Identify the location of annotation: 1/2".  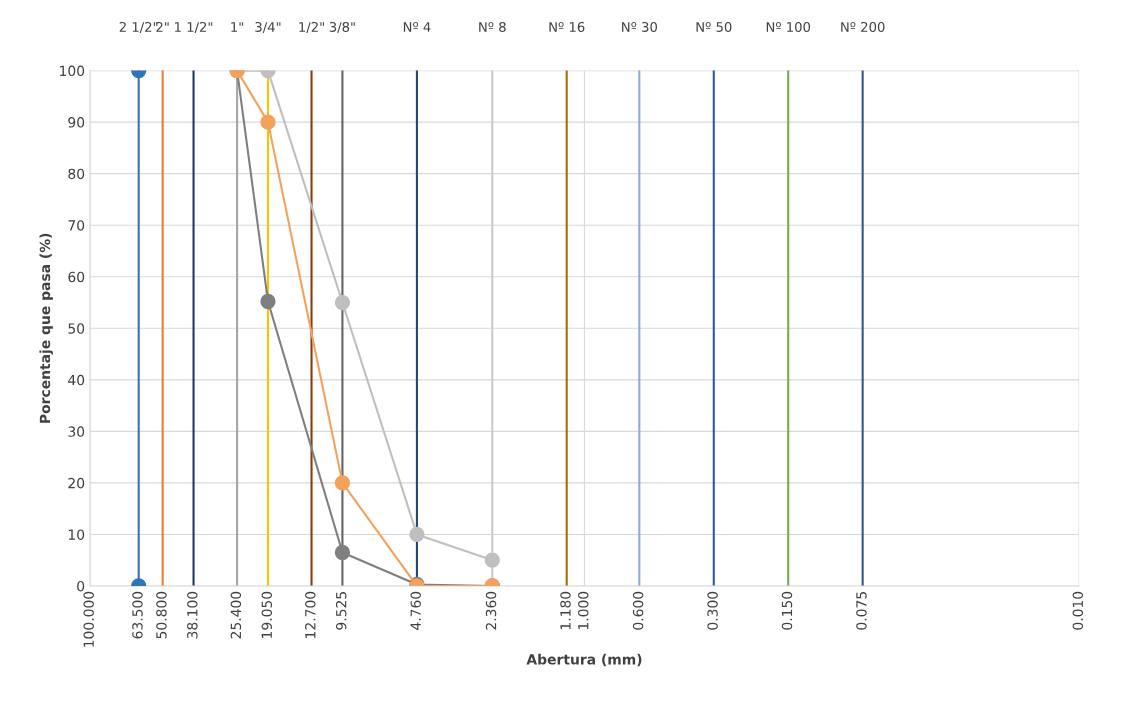
(311, 27).